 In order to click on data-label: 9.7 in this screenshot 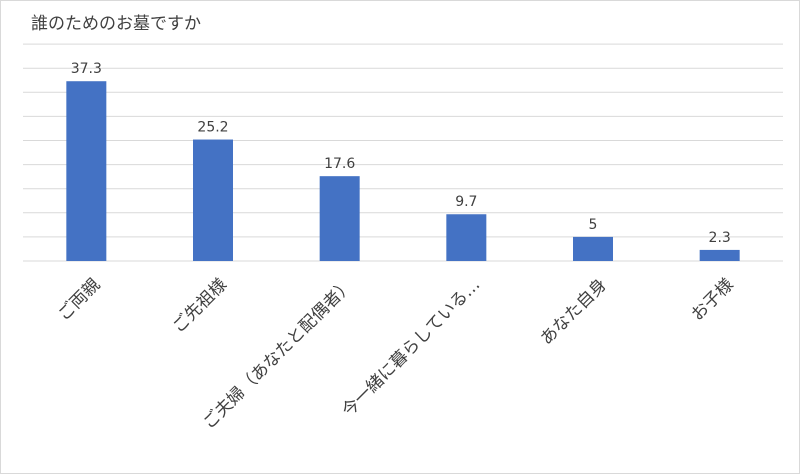, I will do `click(466, 202)`.